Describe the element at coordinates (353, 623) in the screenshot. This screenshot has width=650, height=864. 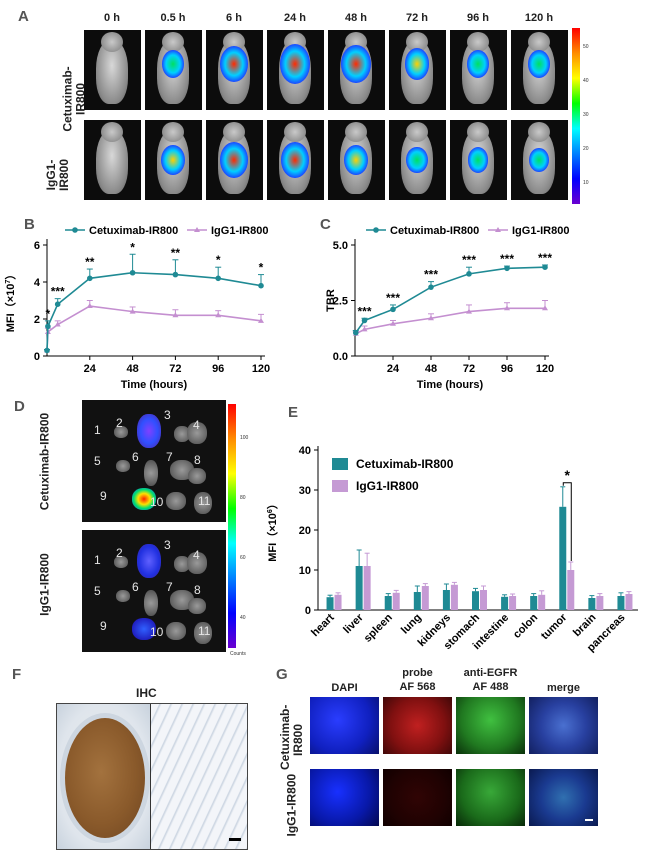
I see `category-label: liver` at that location.